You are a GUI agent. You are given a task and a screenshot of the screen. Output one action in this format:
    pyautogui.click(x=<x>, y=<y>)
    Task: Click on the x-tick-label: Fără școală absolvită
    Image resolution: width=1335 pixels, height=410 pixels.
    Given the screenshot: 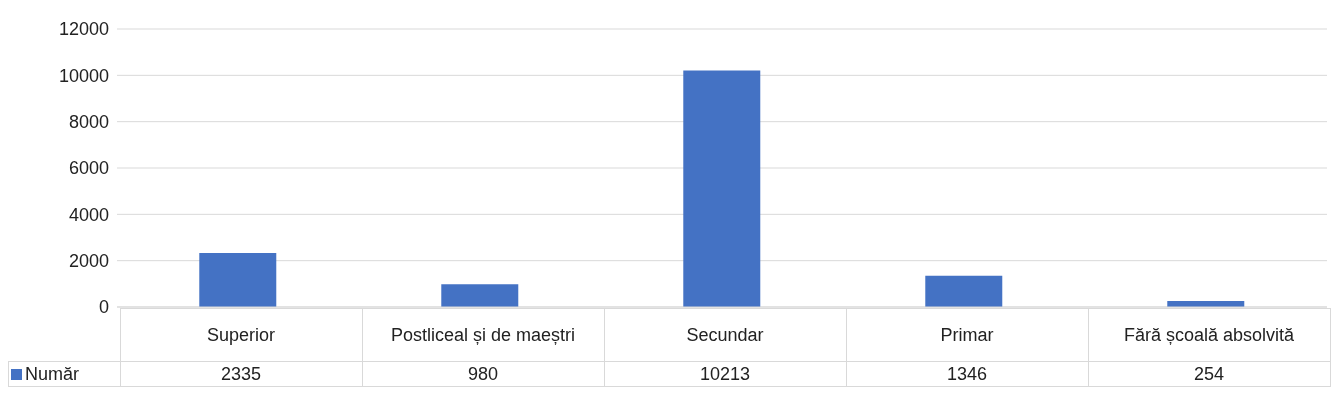 What is the action you would take?
    pyautogui.click(x=1209, y=335)
    